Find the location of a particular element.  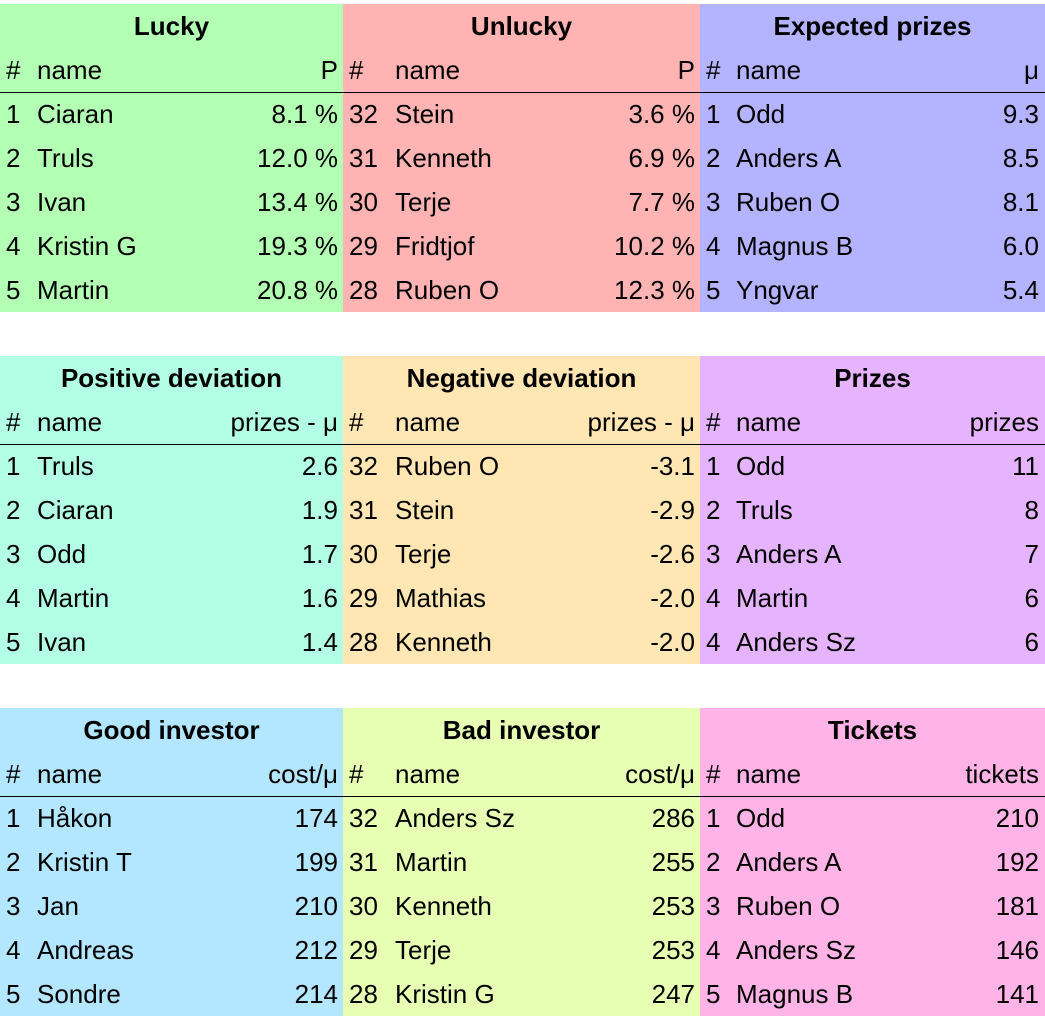

table-row: 3 Ruben O 8.1 is located at coordinates (872, 202).